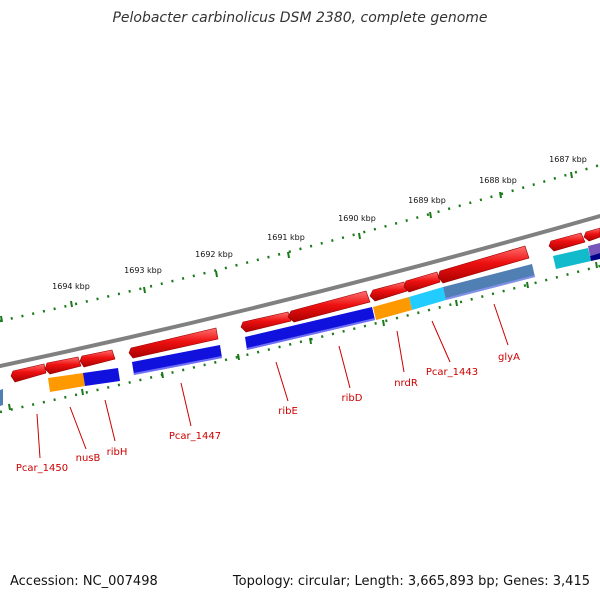  Describe the element at coordinates (195, 436) in the screenshot. I see `gene-label-pcar-1447: Pcar_1447` at that location.